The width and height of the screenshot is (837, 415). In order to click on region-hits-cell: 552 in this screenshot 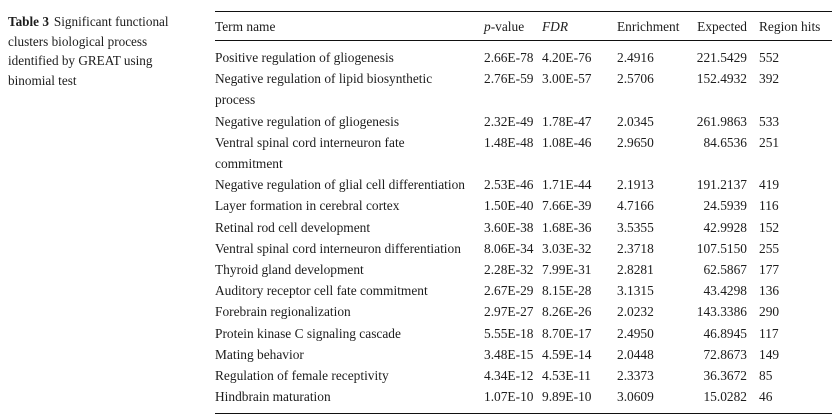, I will do `click(769, 57)`.